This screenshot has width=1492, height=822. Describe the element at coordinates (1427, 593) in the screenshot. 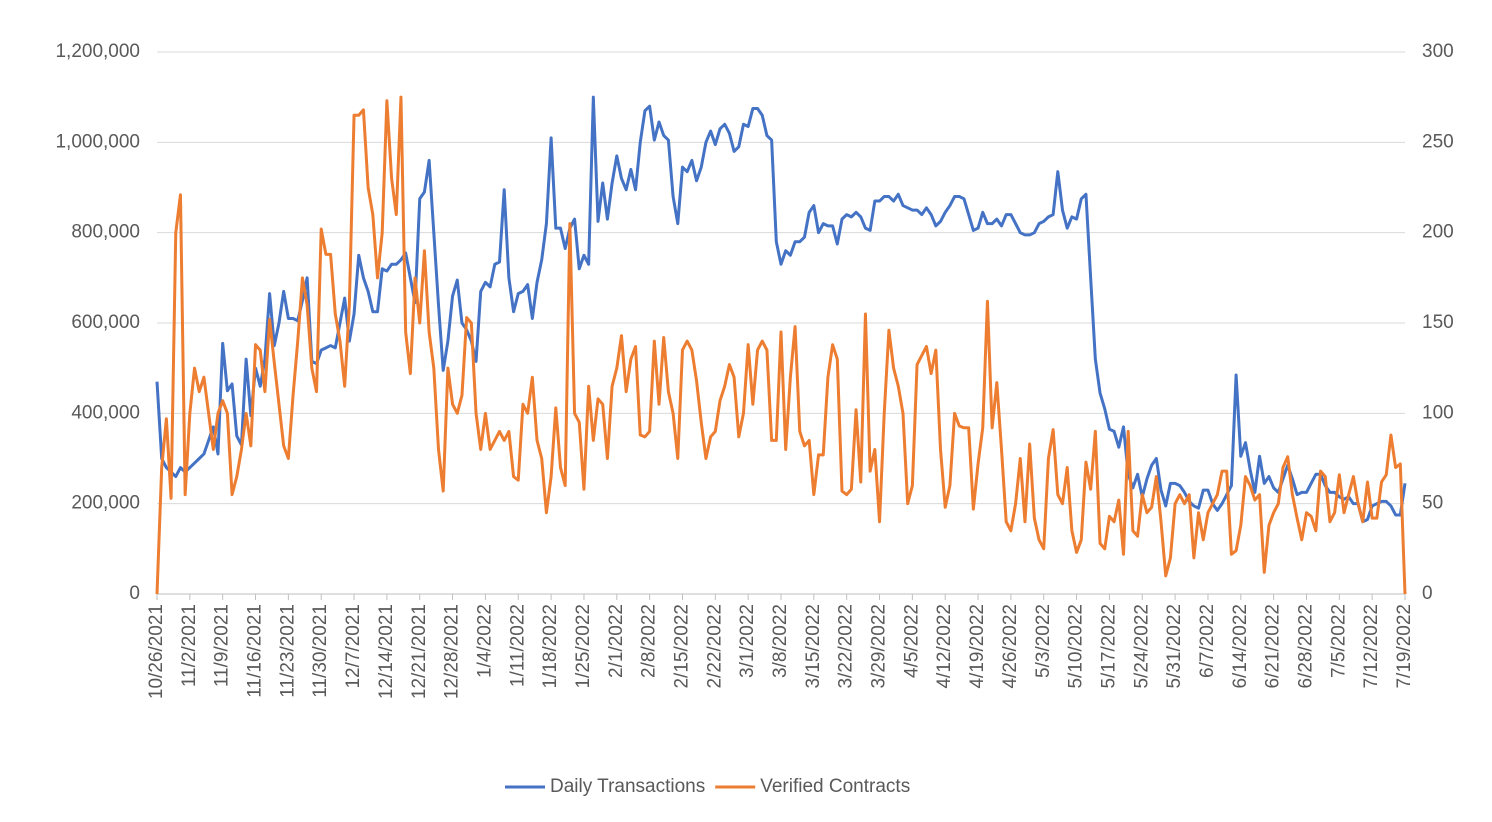

I see `y2-tick-label: 0` at that location.